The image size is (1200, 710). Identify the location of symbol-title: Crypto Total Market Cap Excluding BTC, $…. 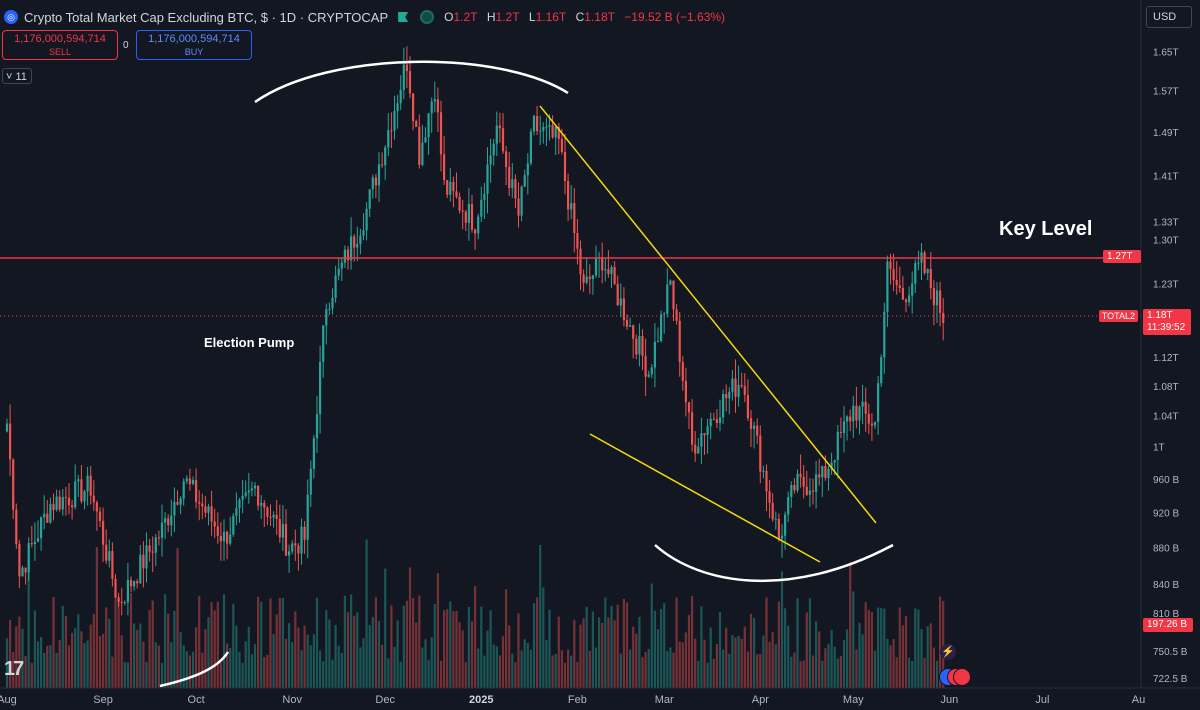
(206, 17).